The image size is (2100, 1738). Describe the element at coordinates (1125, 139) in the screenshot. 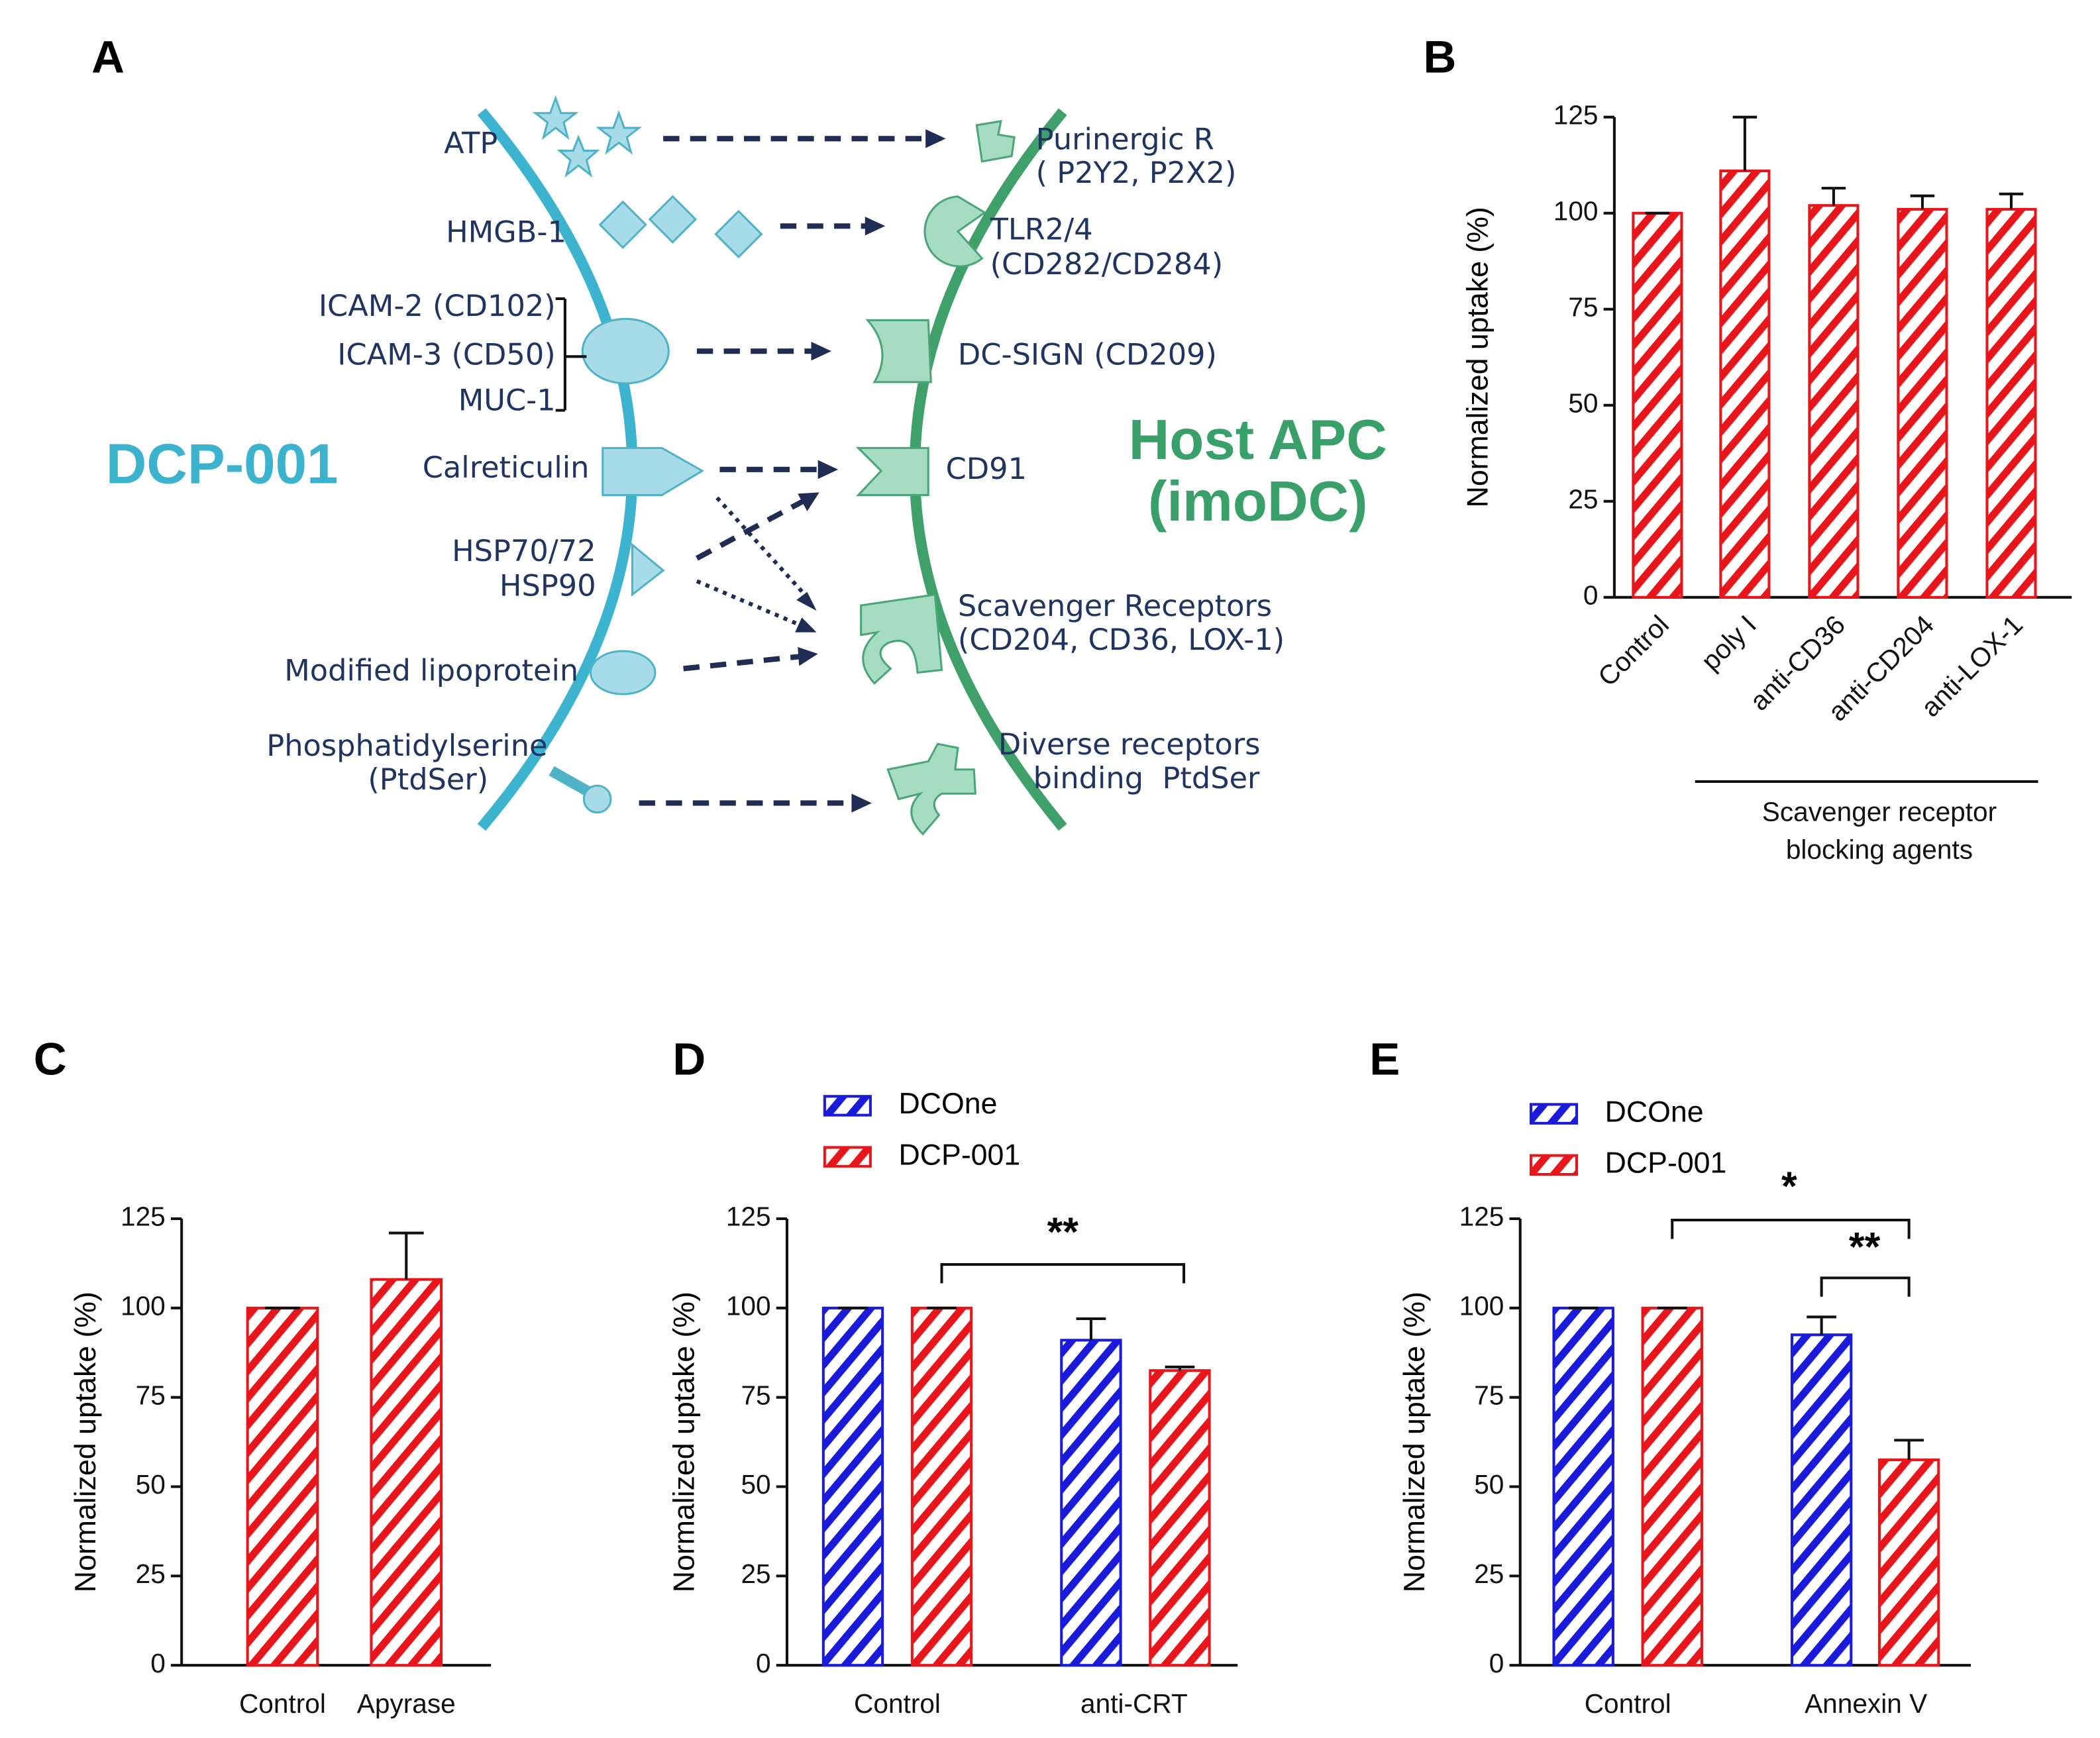

I see `receptor-label: Purinergic R` at that location.